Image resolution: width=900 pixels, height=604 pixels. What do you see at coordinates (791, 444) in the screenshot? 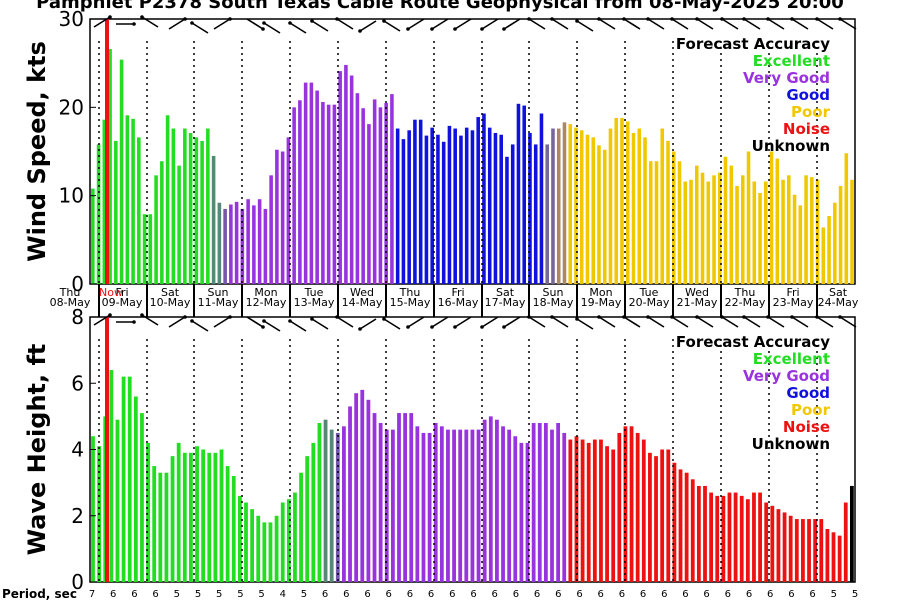
I see `legend-entry: Unknown` at bounding box center [791, 444].